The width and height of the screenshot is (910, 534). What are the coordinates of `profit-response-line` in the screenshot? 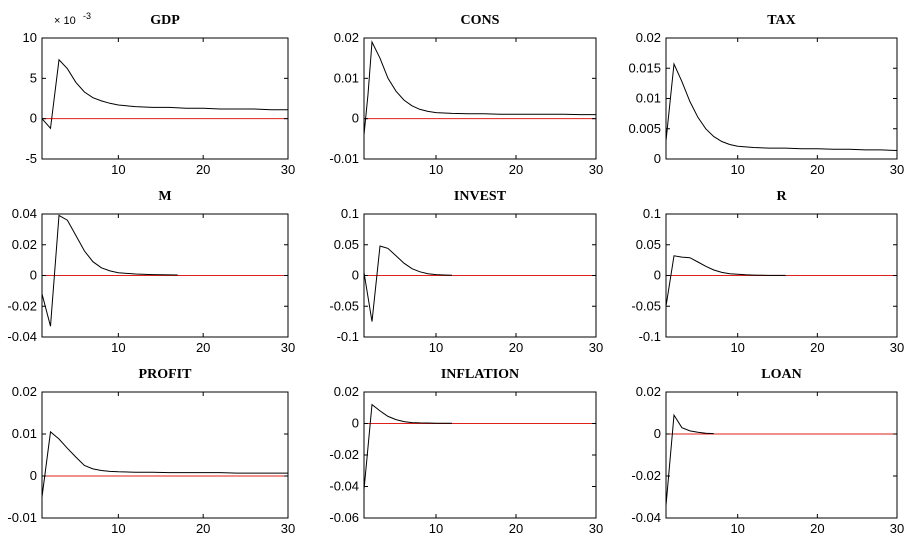 It's located at (164, 464).